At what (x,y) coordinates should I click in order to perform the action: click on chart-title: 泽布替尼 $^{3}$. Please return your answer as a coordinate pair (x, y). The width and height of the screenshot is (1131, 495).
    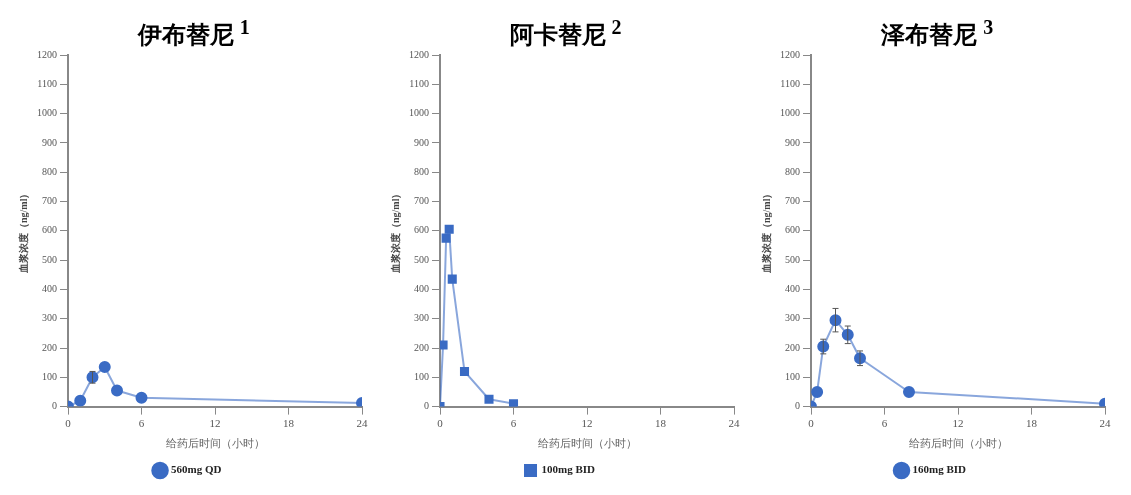
    Looking at the image, I should click on (937, 31).